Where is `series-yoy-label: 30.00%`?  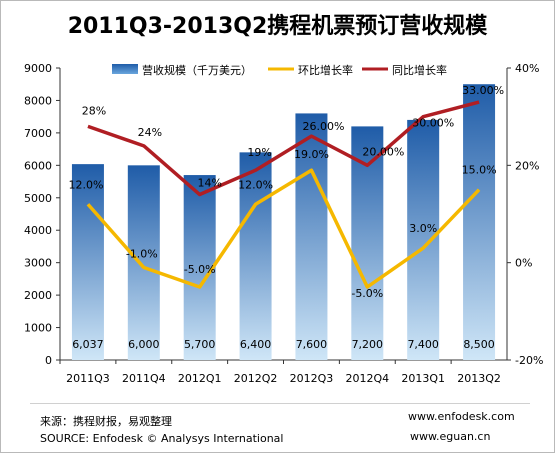 series-yoy-label: 30.00% is located at coordinates (433, 123).